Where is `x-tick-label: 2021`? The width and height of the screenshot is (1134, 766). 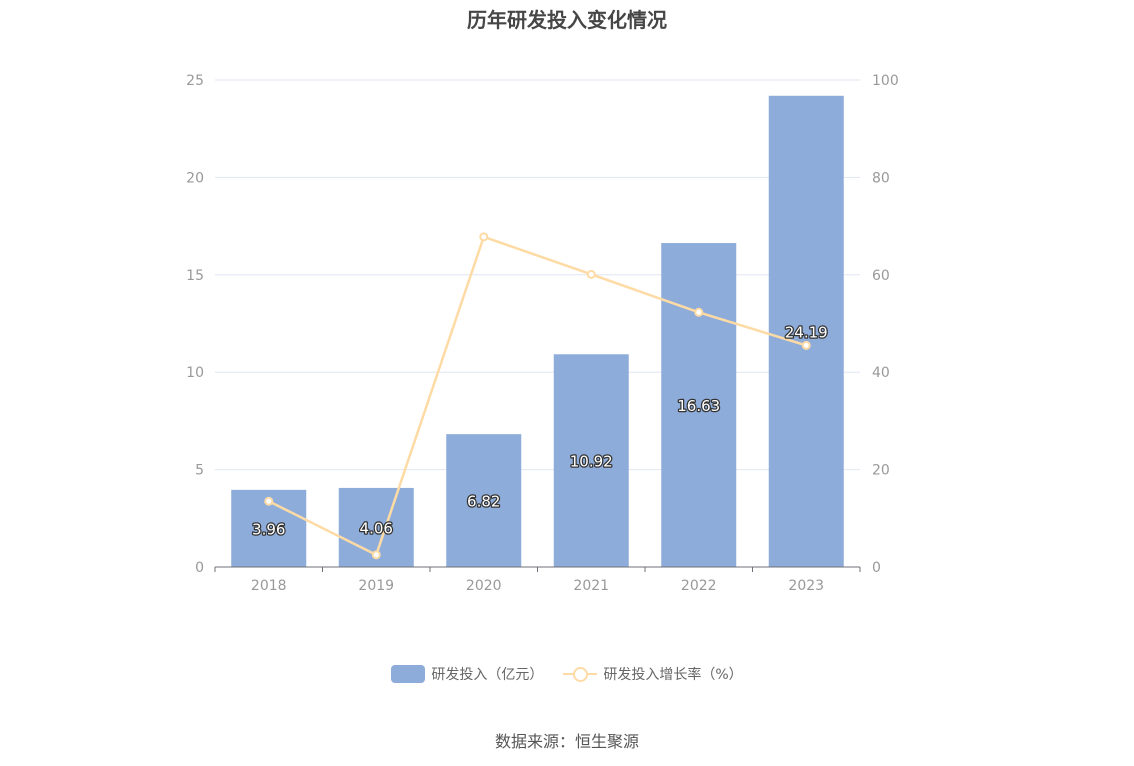
x-tick-label: 2021 is located at coordinates (591, 586).